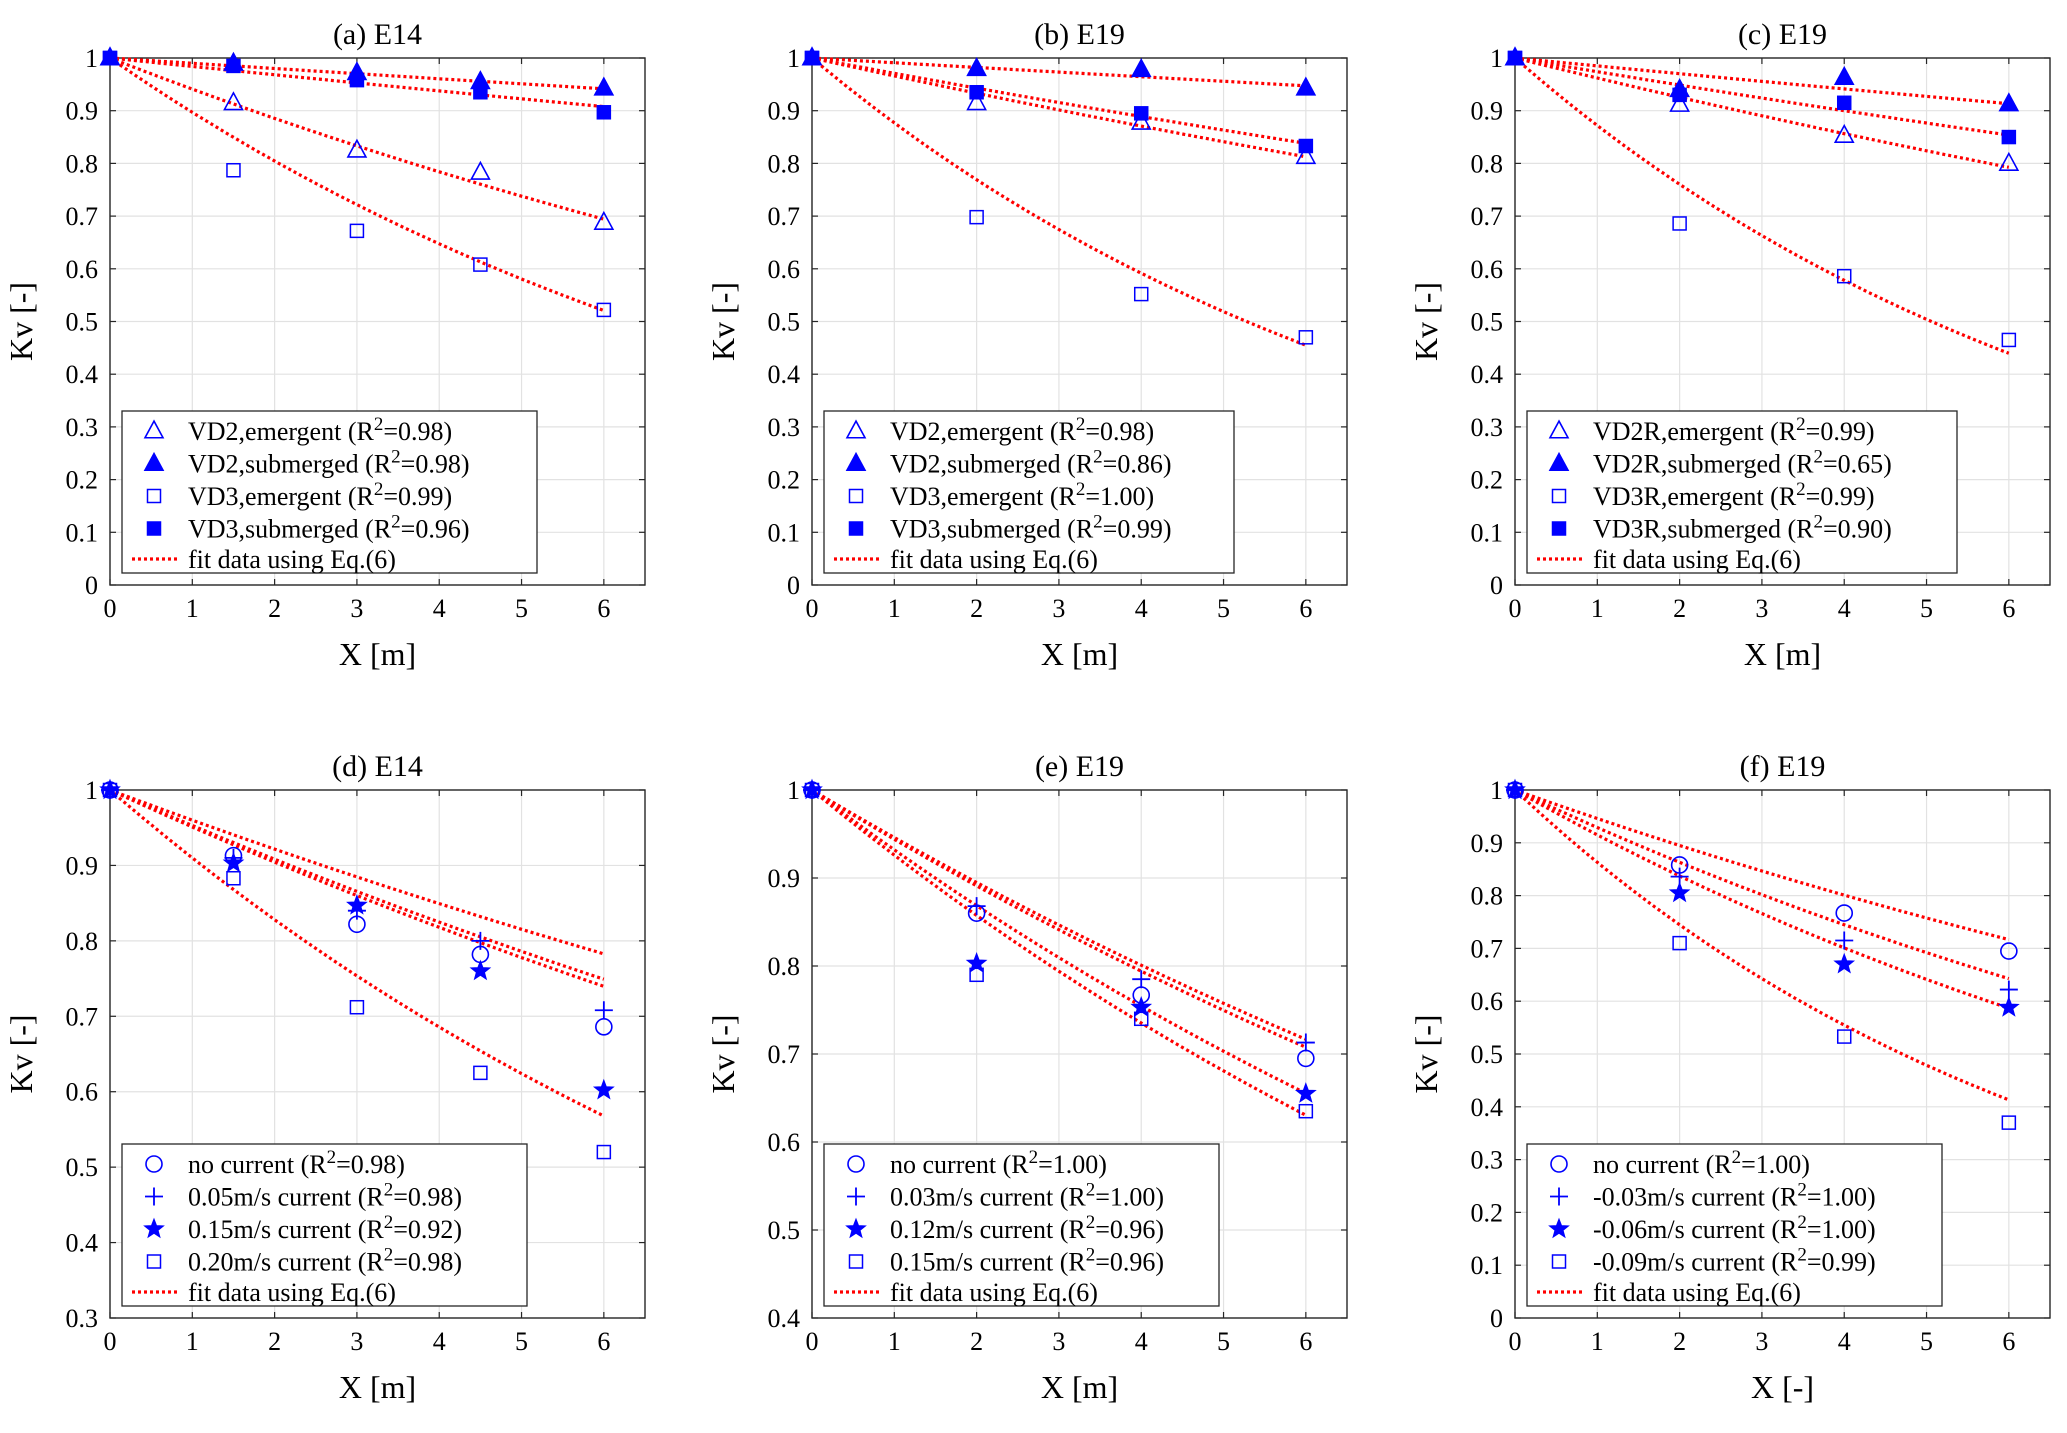  Describe the element at coordinates (377, 34) in the screenshot. I see `chart-title: (a) E14` at that location.